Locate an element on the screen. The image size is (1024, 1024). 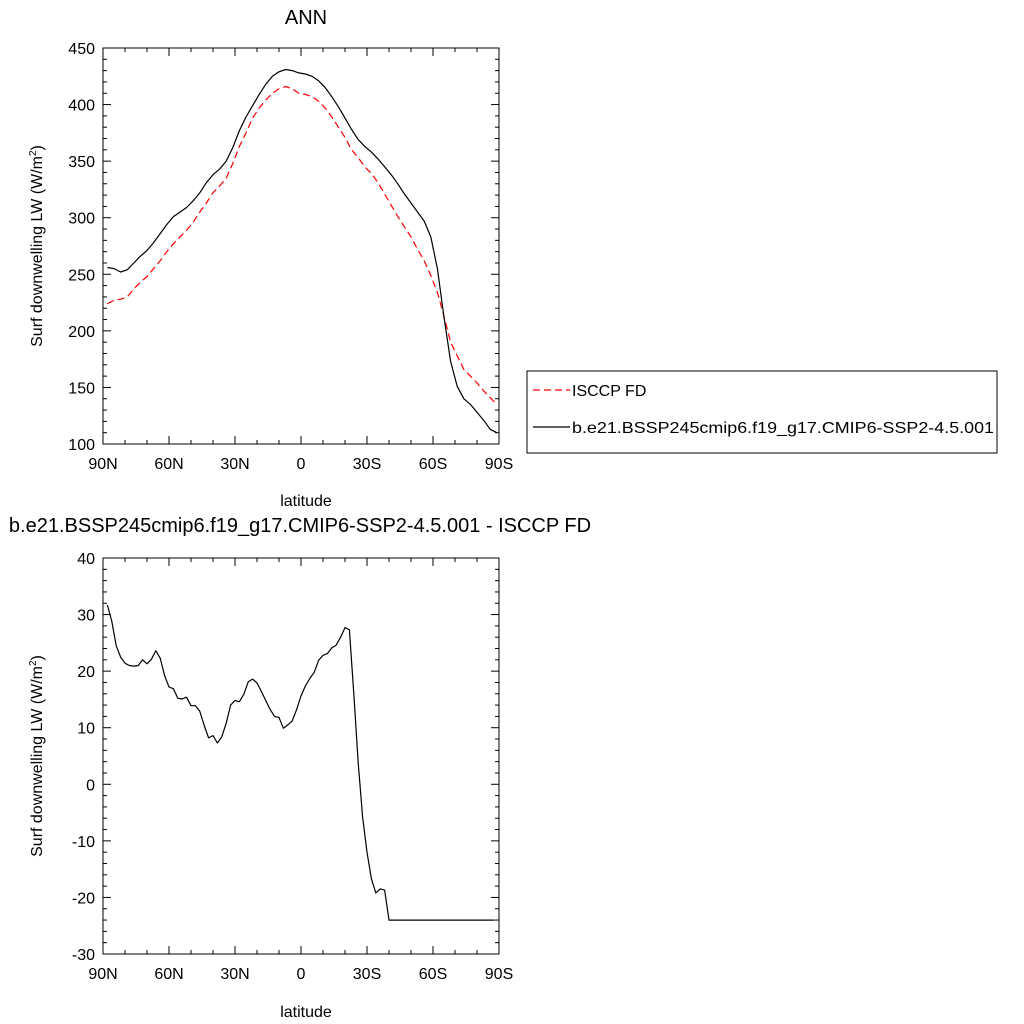
bottom-x-tick-labels: 90N 60N 30N 0 30S 60S 90S is located at coordinates (300, 974).